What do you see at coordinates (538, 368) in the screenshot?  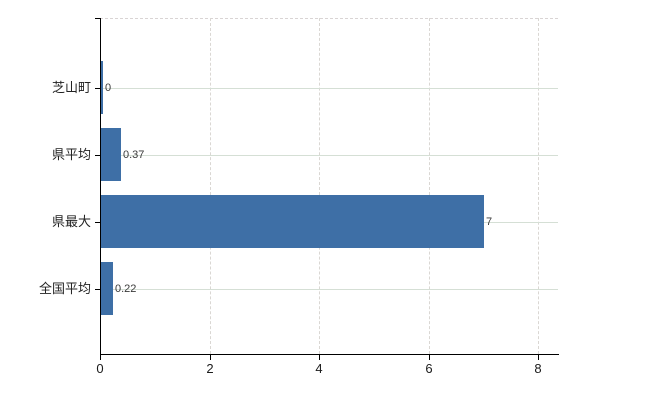 I see `x-tick-label: 8` at bounding box center [538, 368].